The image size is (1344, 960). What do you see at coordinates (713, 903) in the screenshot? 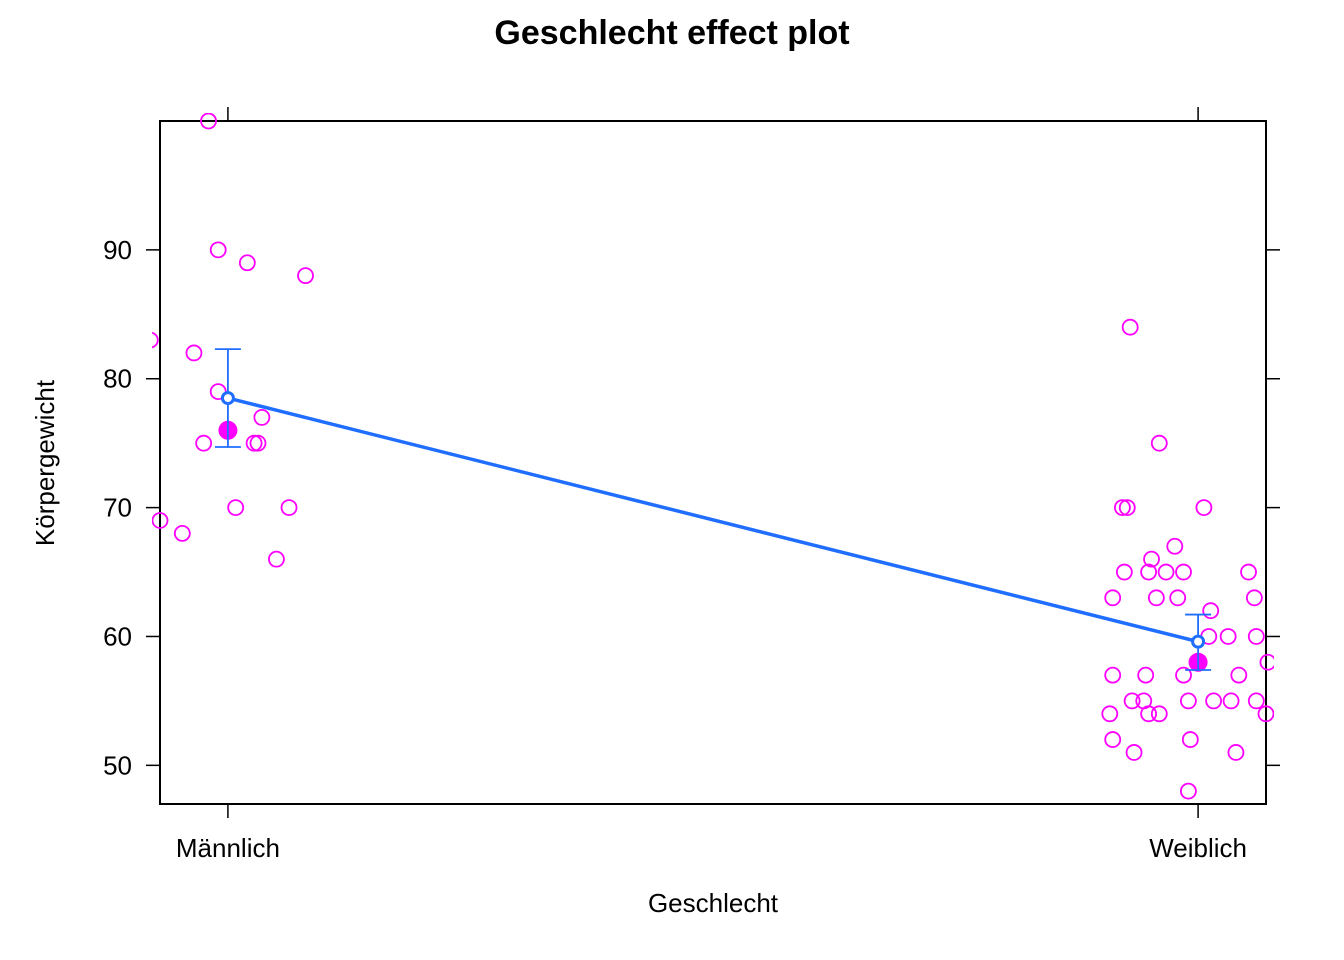
I see `x-axis-title: Geschlecht` at bounding box center [713, 903].